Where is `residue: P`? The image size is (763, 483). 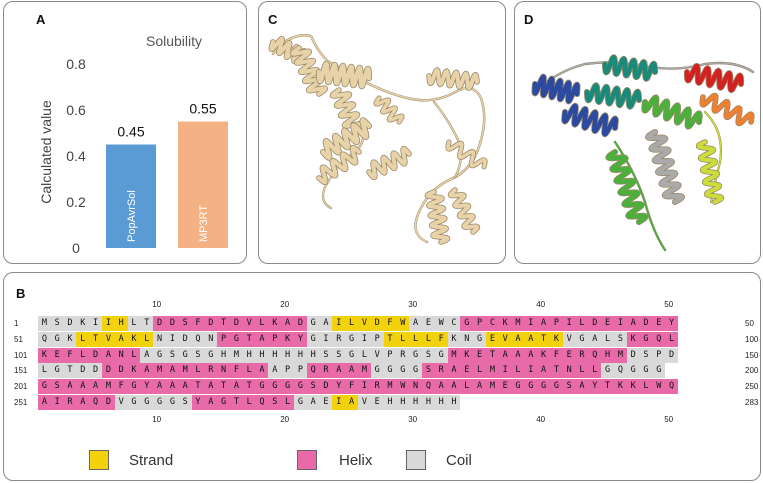 residue: P is located at coordinates (556, 323).